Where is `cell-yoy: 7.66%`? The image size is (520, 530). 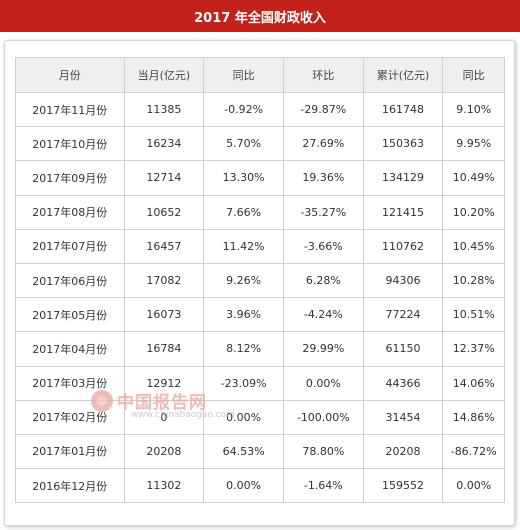 cell-yoy: 7.66% is located at coordinates (243, 212).